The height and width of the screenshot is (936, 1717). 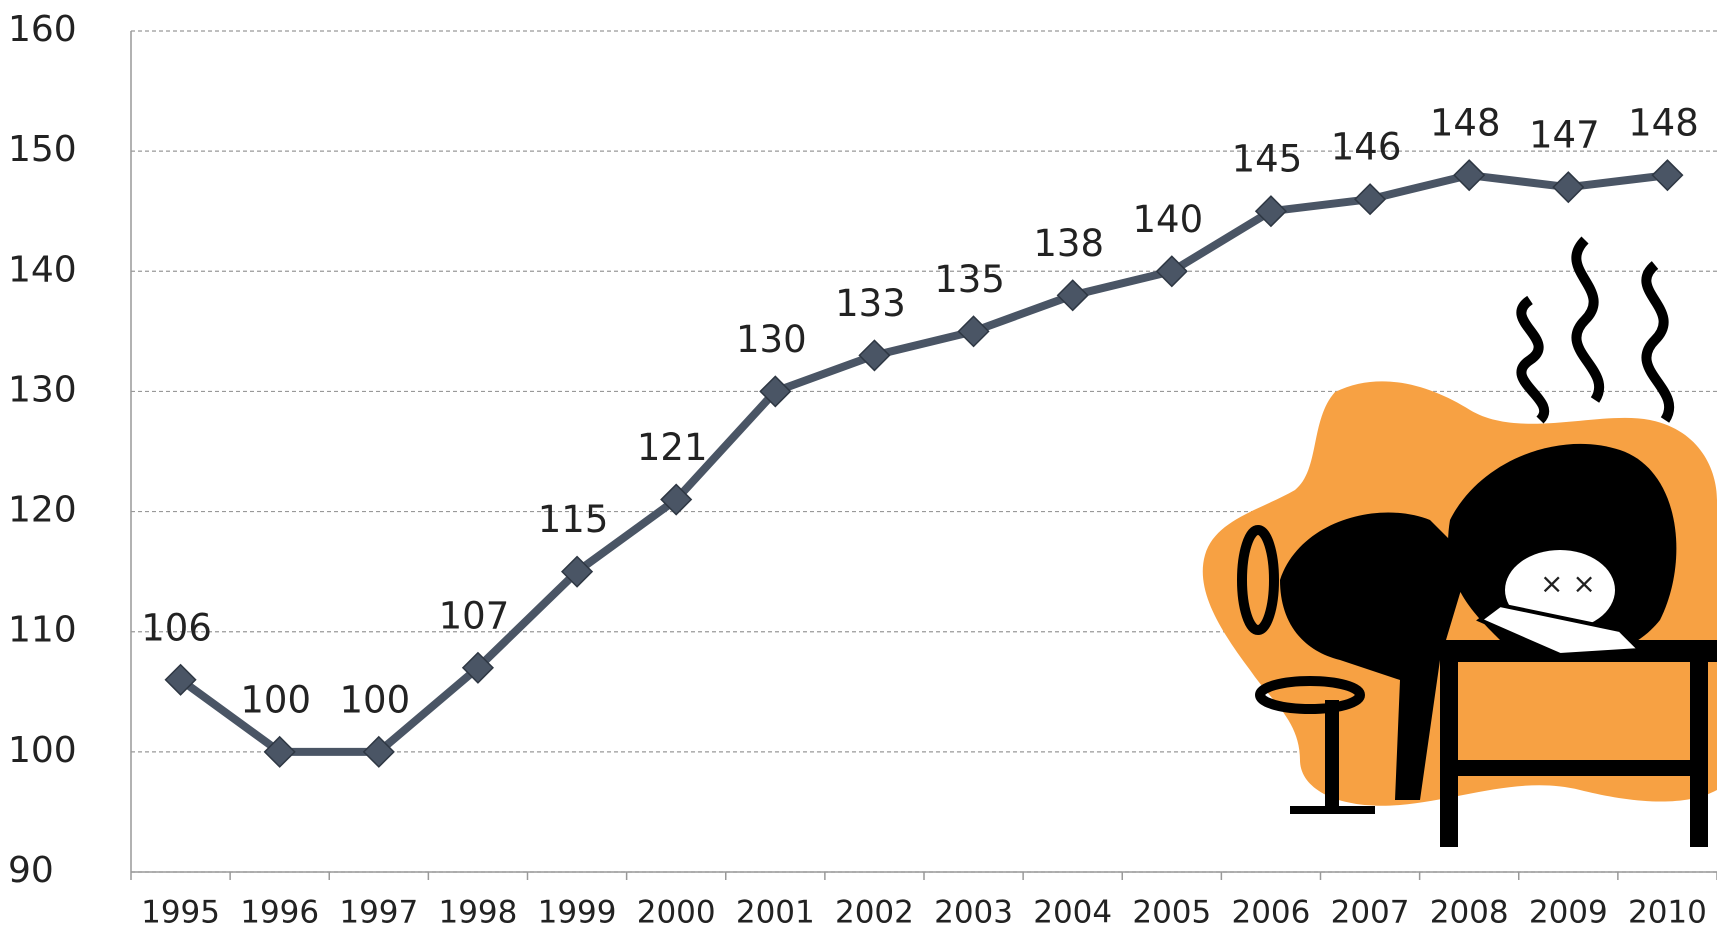 I want to click on x-tick-label: 2007, so click(x=1370, y=913).